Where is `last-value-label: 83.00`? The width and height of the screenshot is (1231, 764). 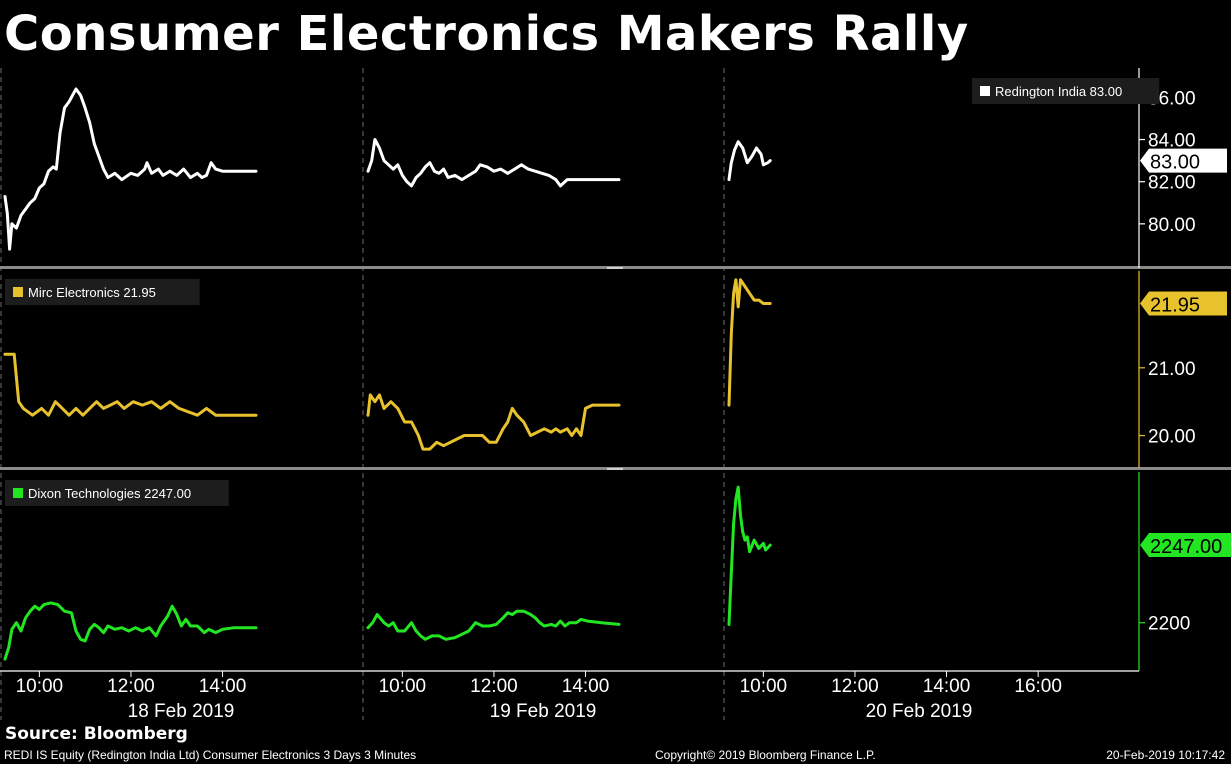 last-value-label: 83.00 is located at coordinates (1175, 163).